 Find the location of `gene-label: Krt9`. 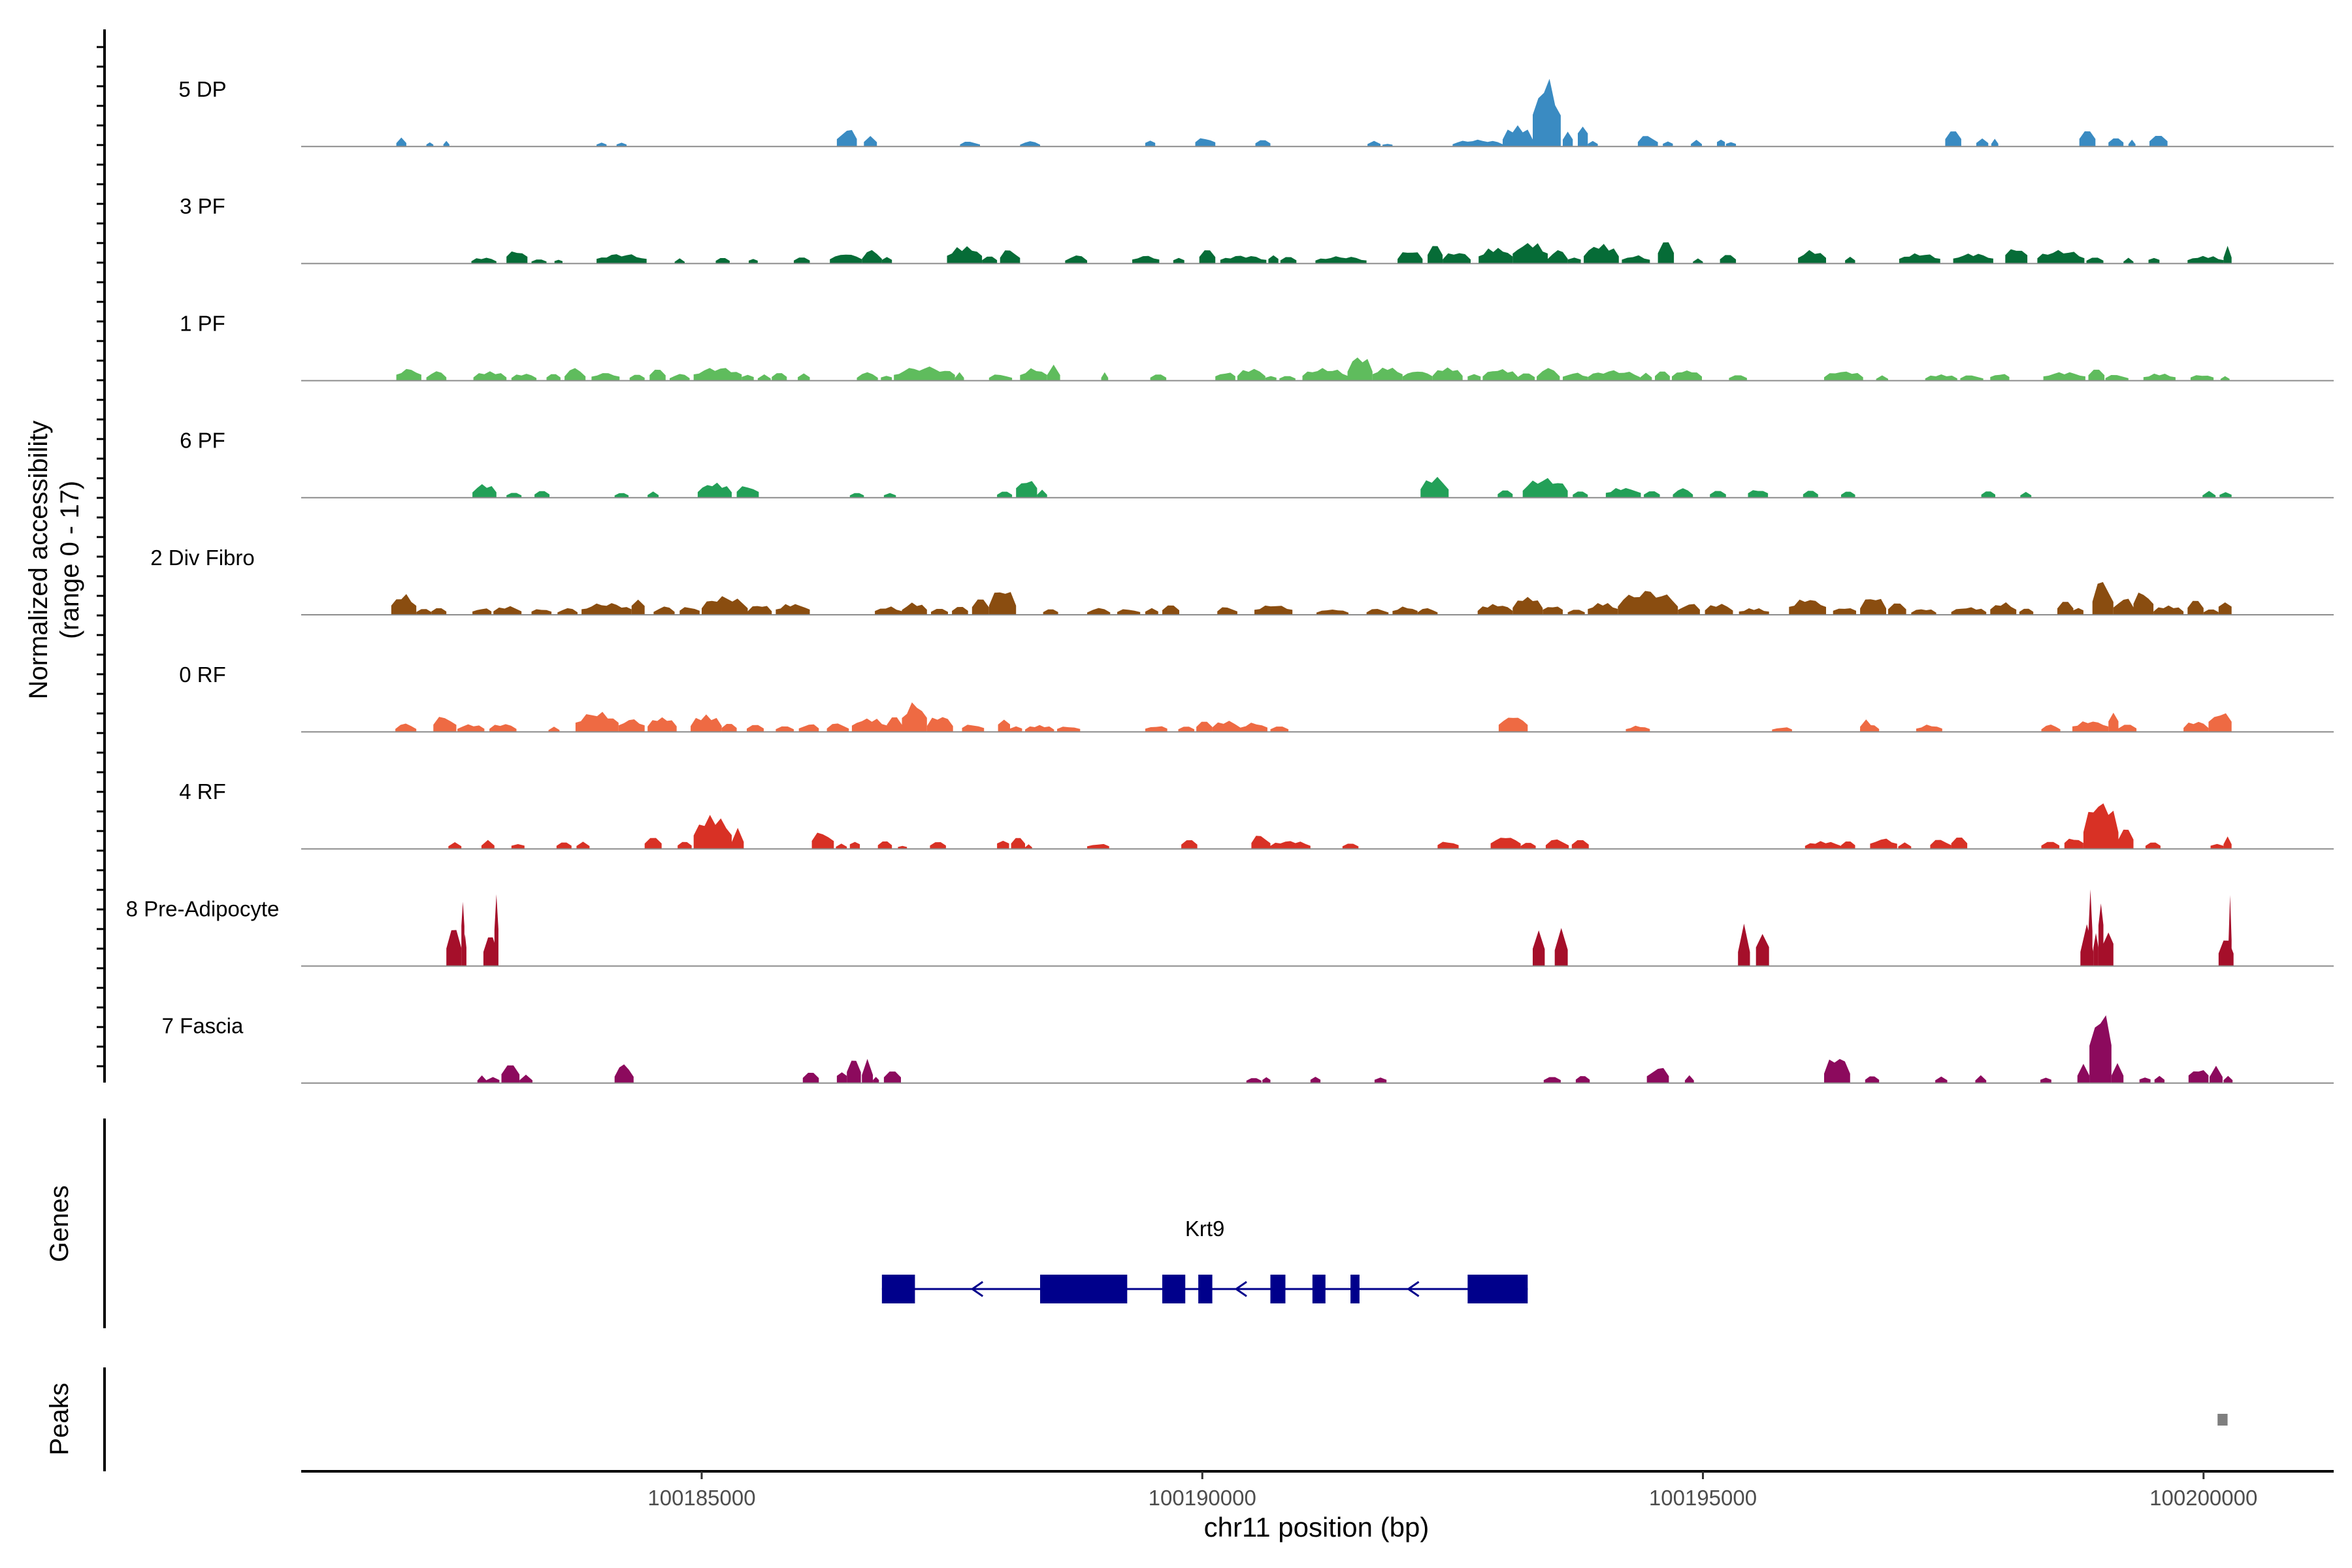

gene-label: Krt9 is located at coordinates (1205, 1229).